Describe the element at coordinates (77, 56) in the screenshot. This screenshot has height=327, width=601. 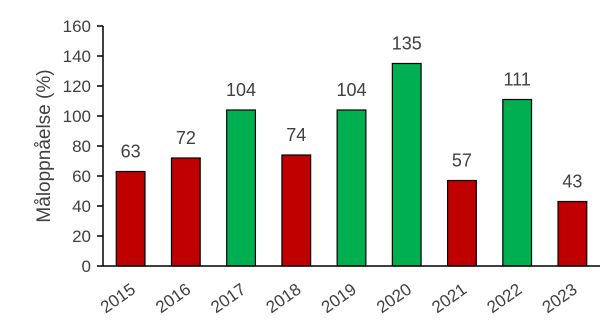
I see `y-tick-label: 140` at that location.